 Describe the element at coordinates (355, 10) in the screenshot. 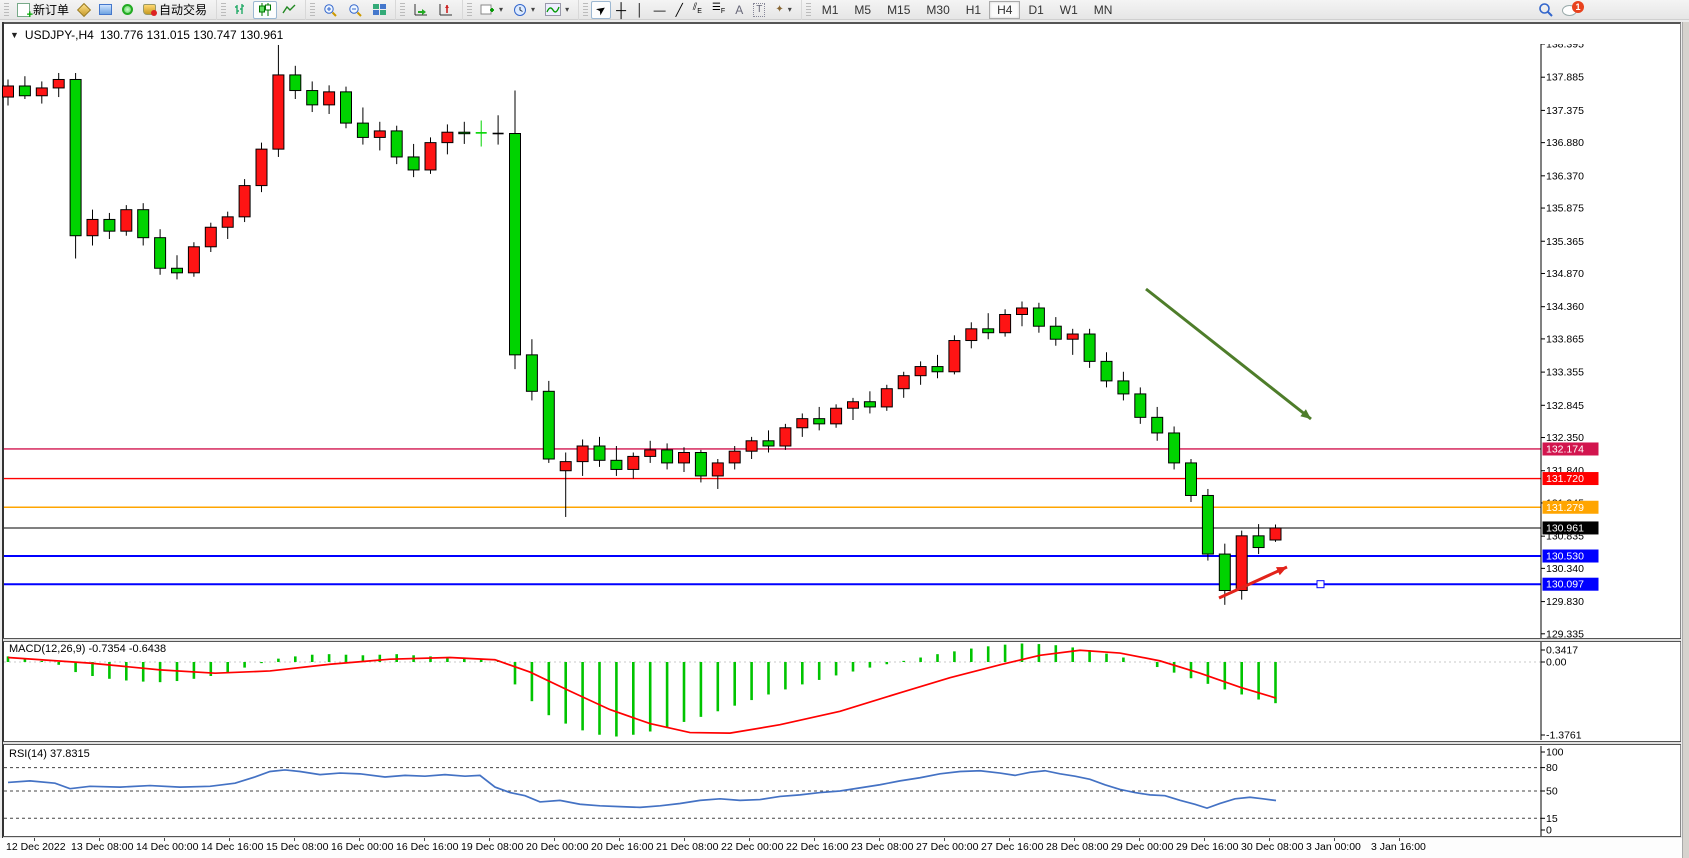

I see `zoom-out-button` at that location.